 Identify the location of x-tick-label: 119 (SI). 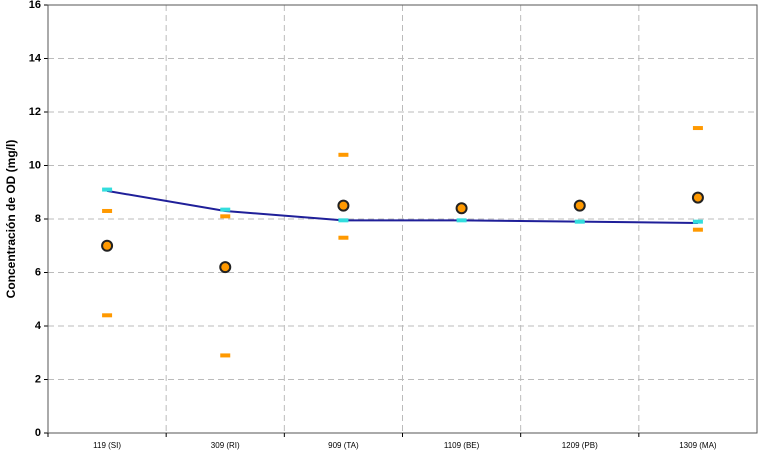
(107, 445).